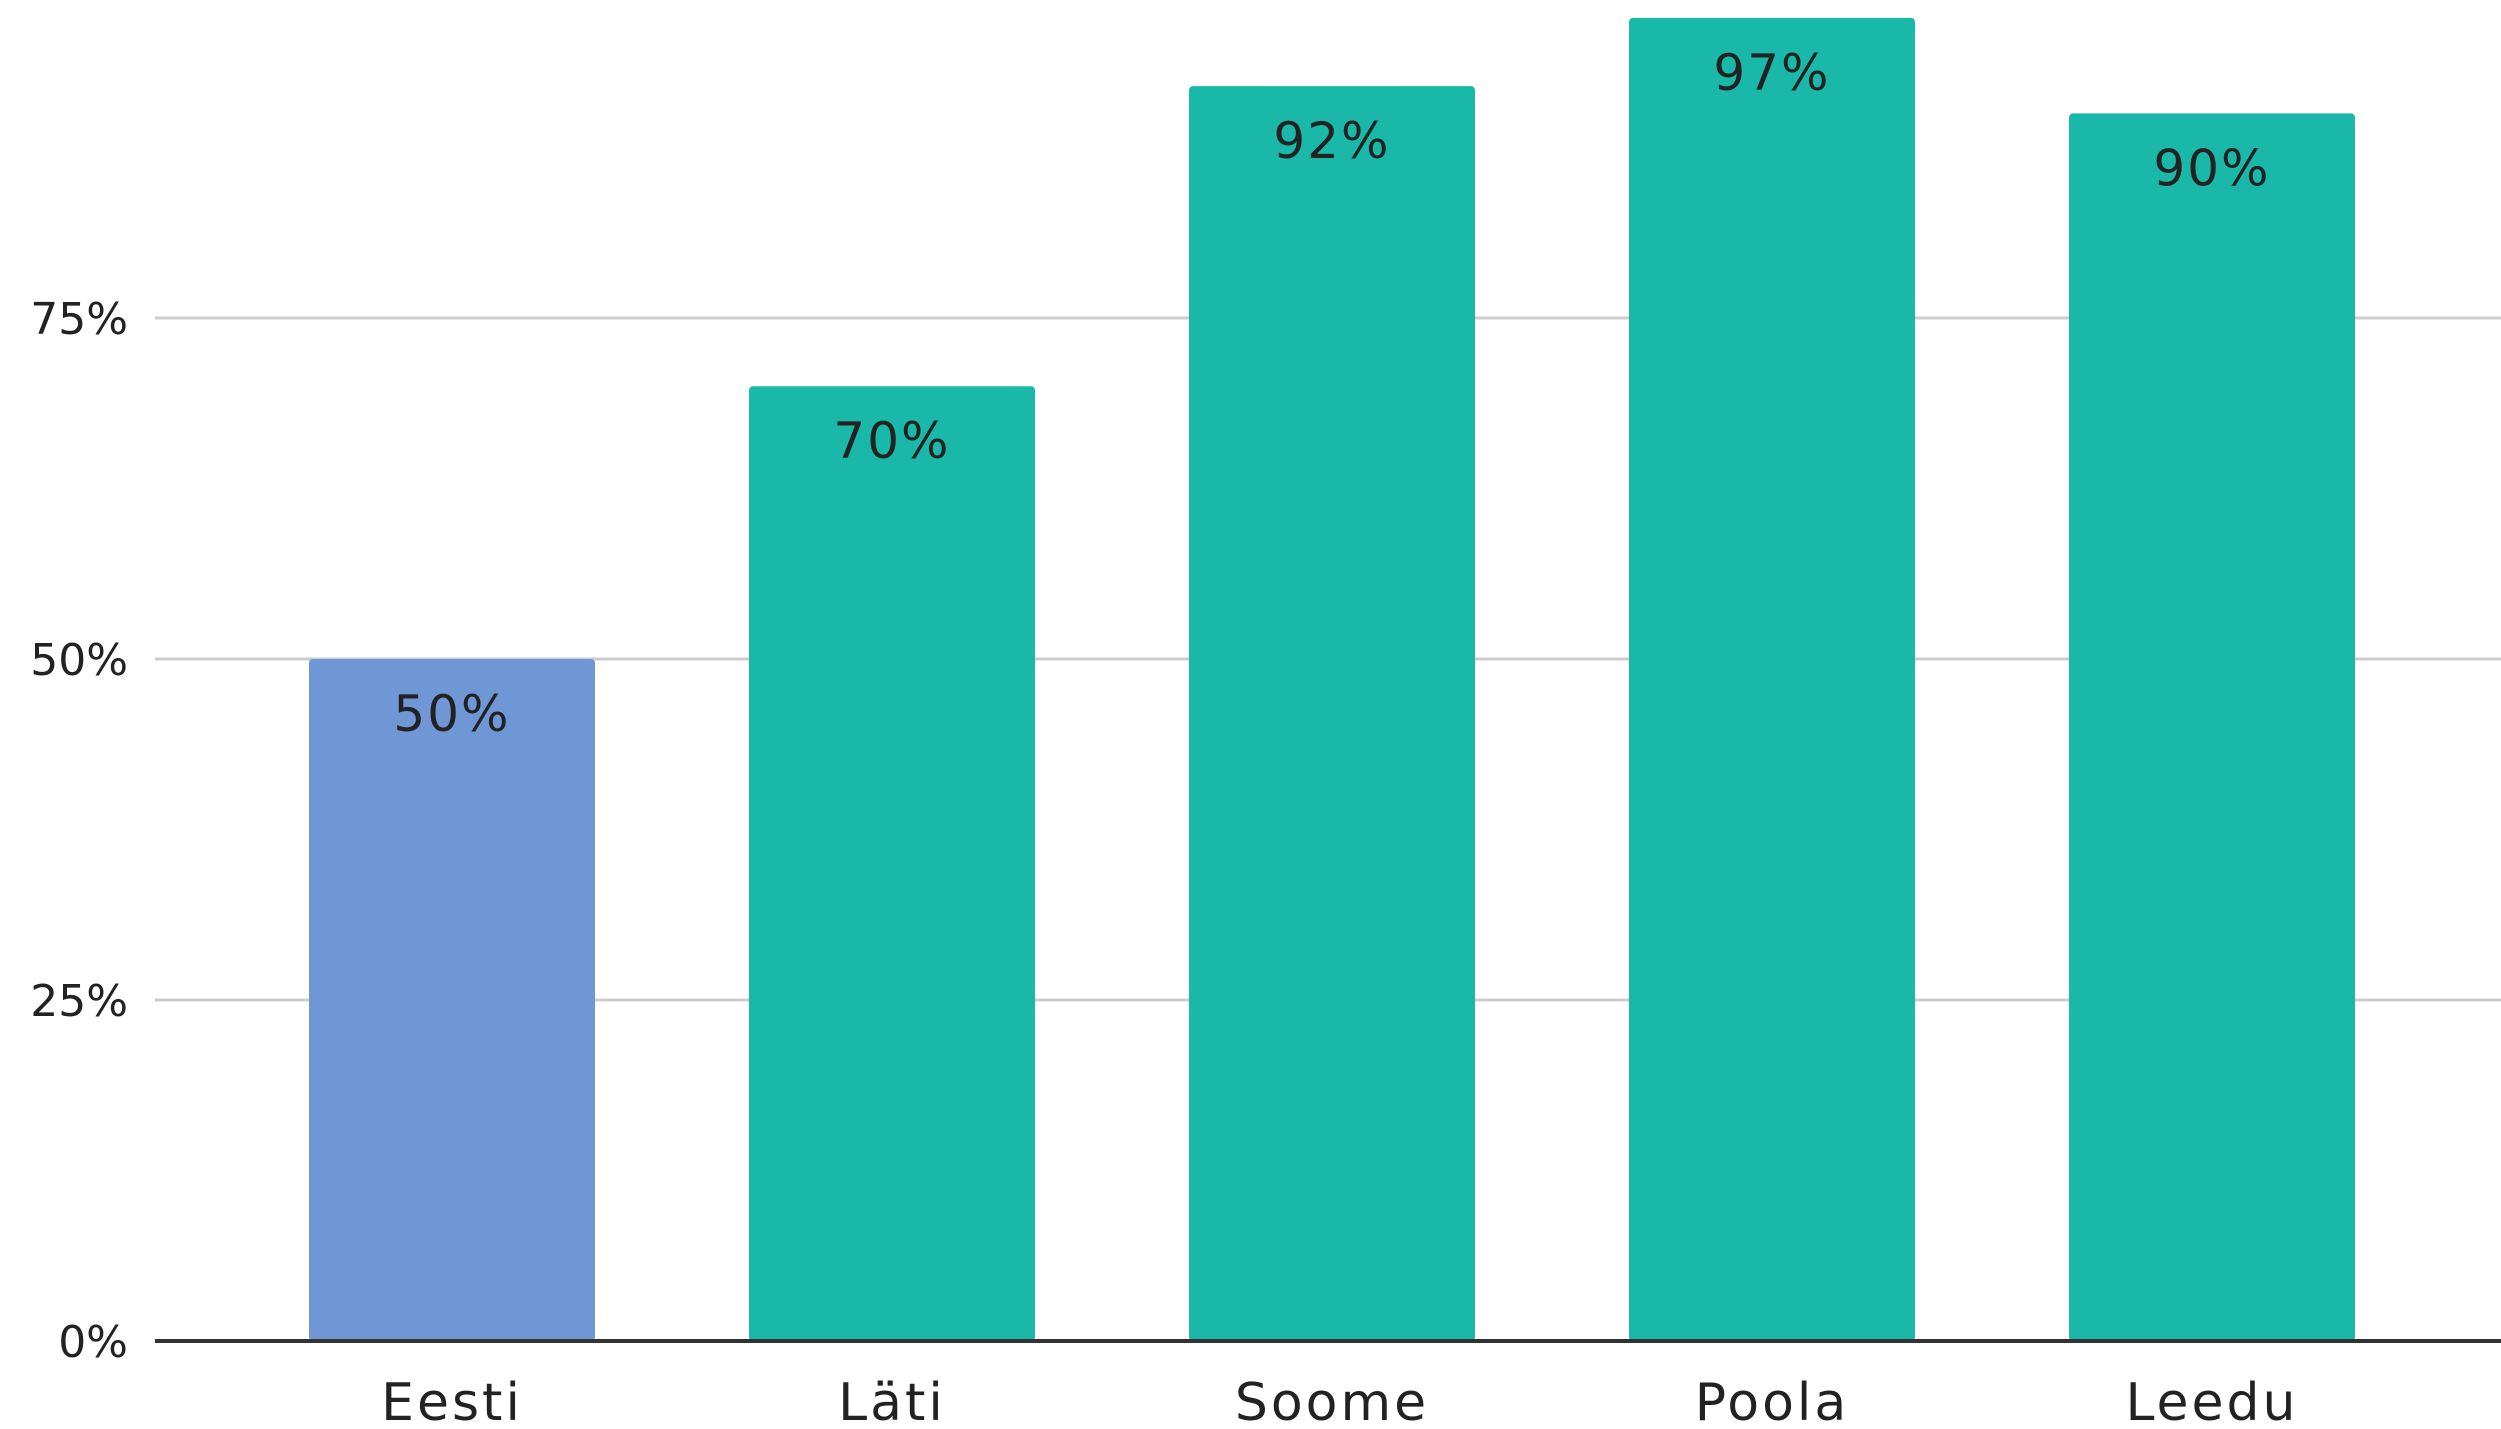 This screenshot has height=1429, width=2501. What do you see at coordinates (2211, 1401) in the screenshot?
I see `x-category-label: Leedu` at bounding box center [2211, 1401].